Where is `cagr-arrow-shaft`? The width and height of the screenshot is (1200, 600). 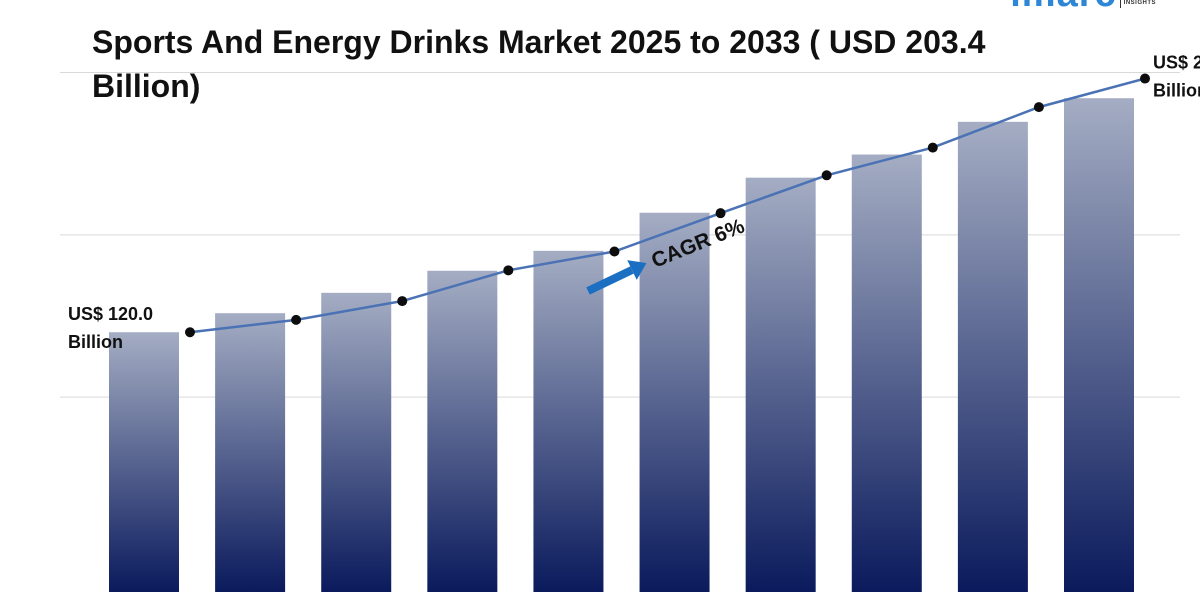 cagr-arrow-shaft is located at coordinates (610, 280).